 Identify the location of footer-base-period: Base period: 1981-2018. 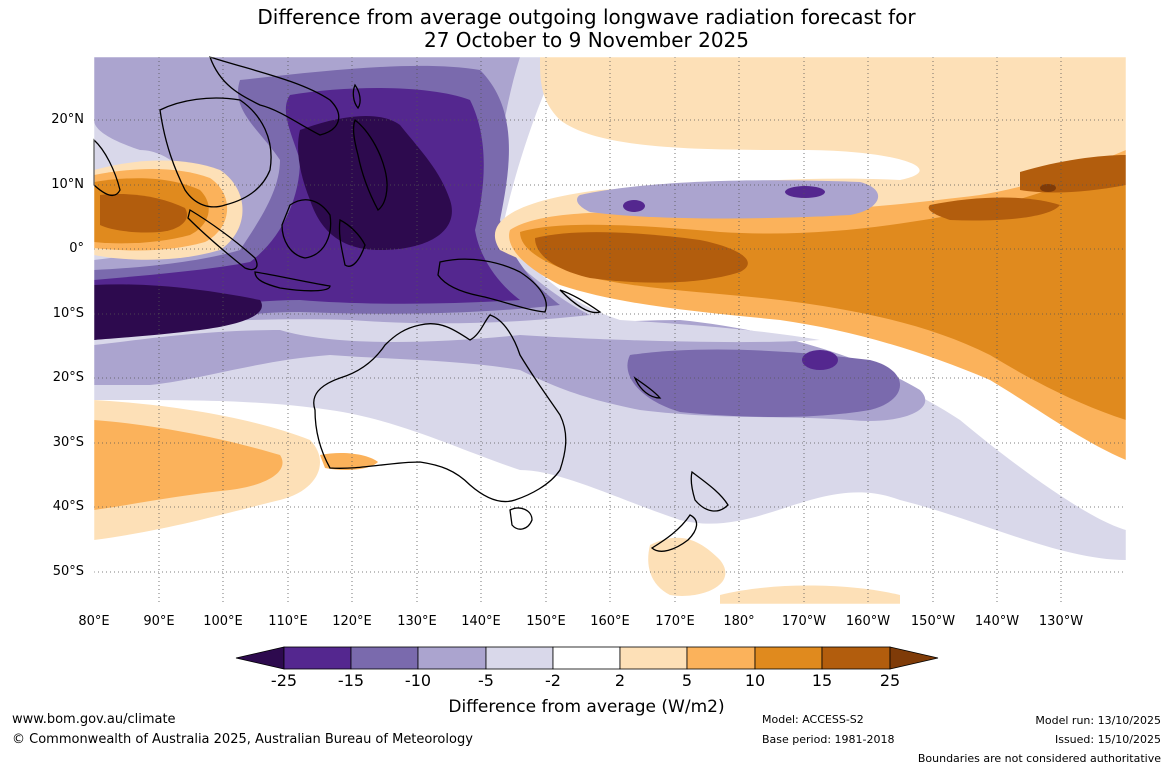
(828, 739).